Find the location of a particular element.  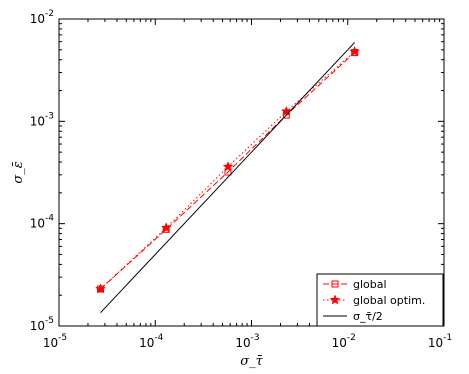

y-tick-label: 10⁻² is located at coordinates (42, 17).